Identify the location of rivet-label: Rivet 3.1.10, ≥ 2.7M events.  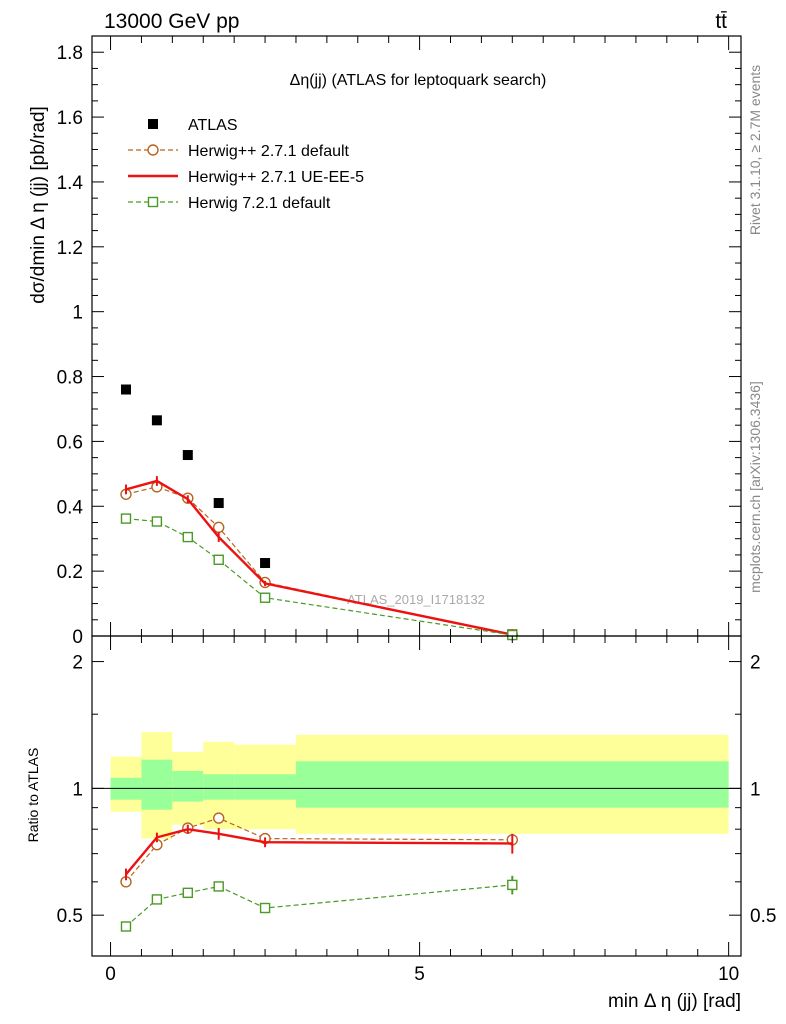
(755, 150).